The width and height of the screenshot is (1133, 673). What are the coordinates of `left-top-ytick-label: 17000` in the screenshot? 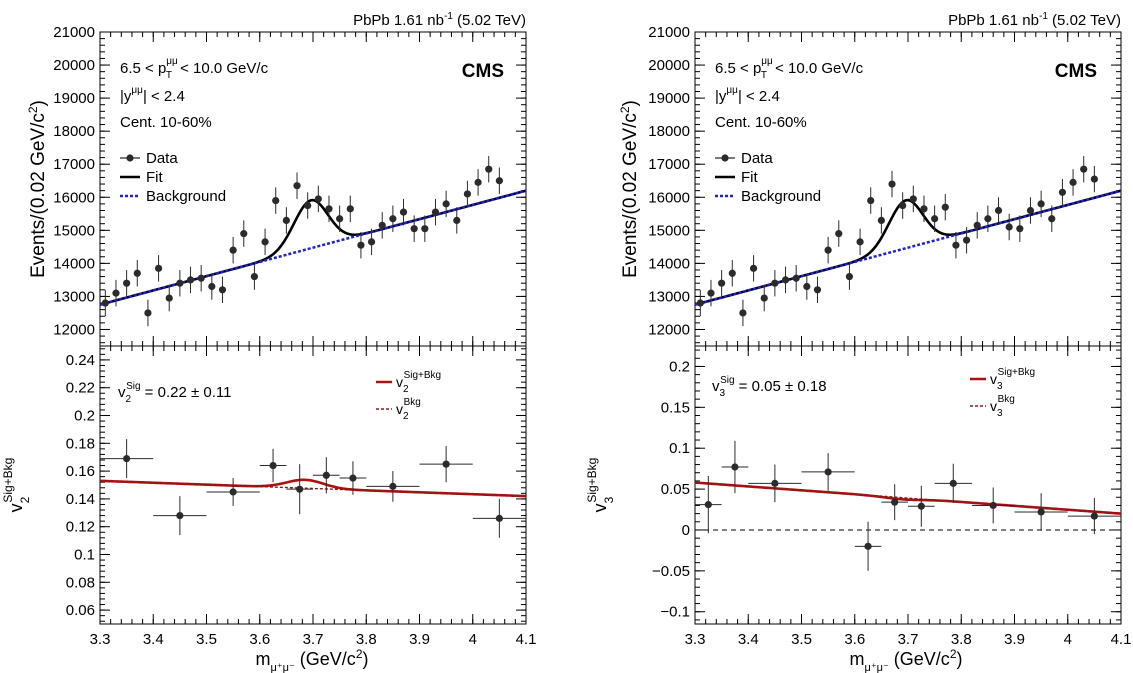 It's located at (74, 164).